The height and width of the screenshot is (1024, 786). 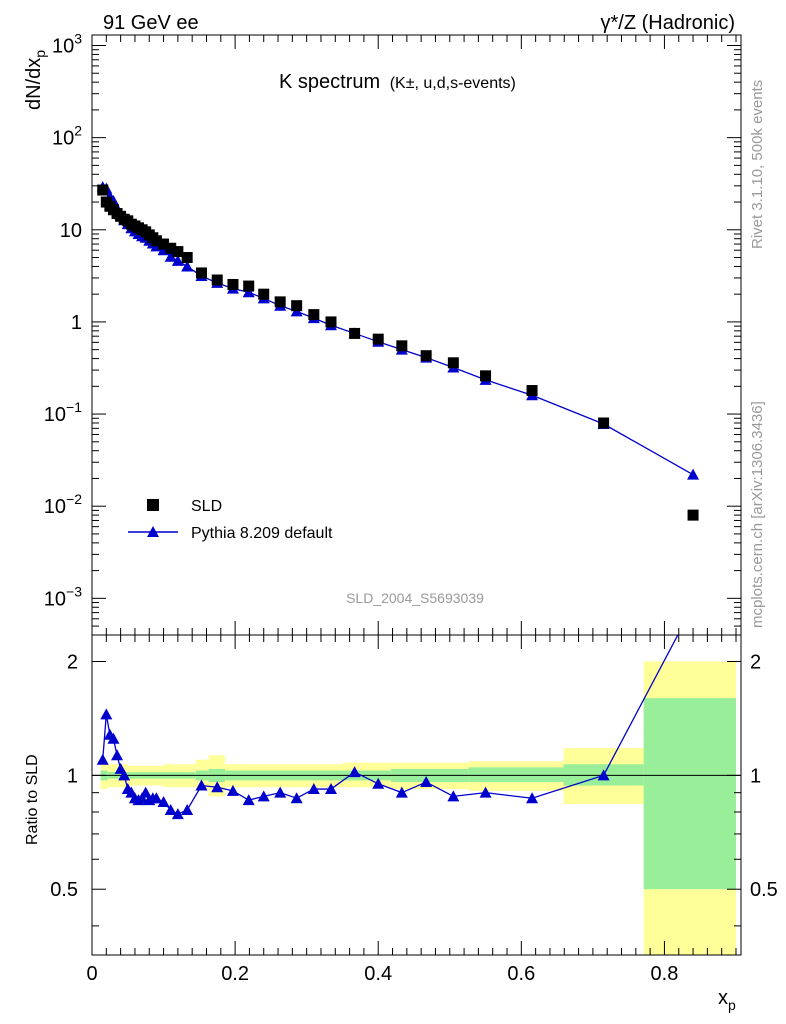 I want to click on svg-text: xp, so click(x=727, y=1000).